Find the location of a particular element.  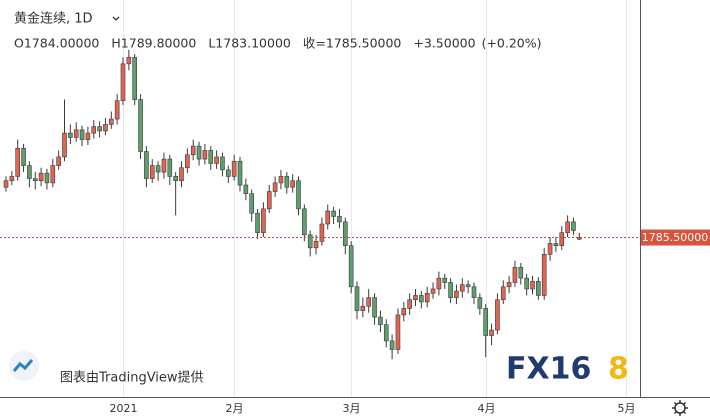

chart-title: 黄金连续, 1D is located at coordinates (53, 19).